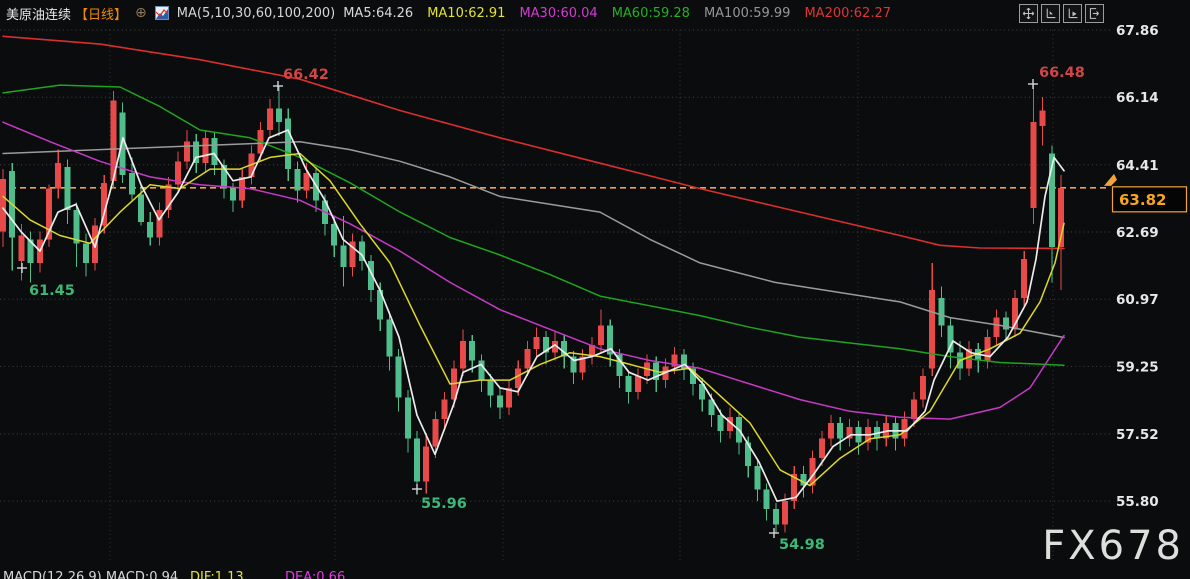 This screenshot has height=579, width=1190. What do you see at coordinates (1142, 200) in the screenshot?
I see `last-price-value: 63.82` at bounding box center [1142, 200].